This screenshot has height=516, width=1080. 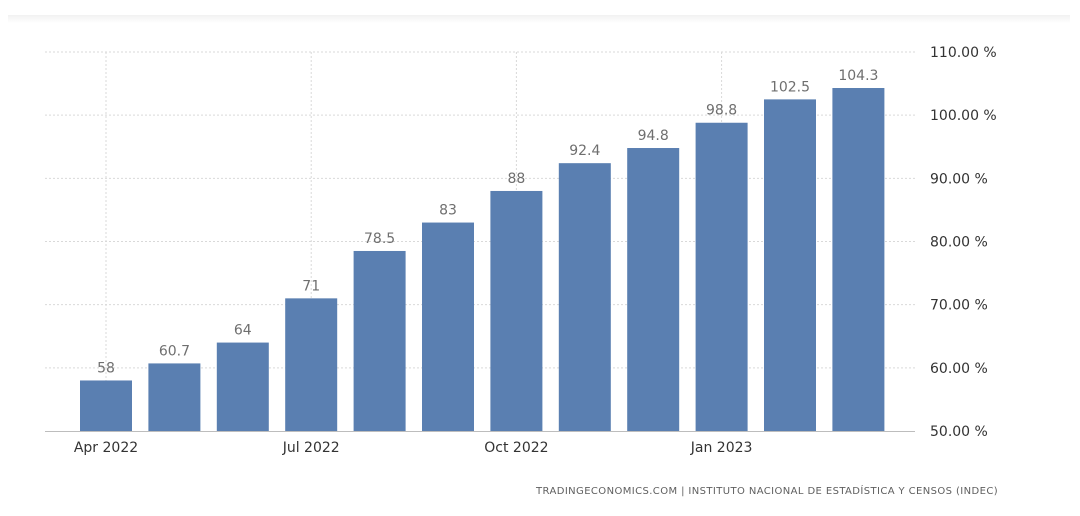 I want to click on data-label-10: 102.5, so click(x=790, y=87).